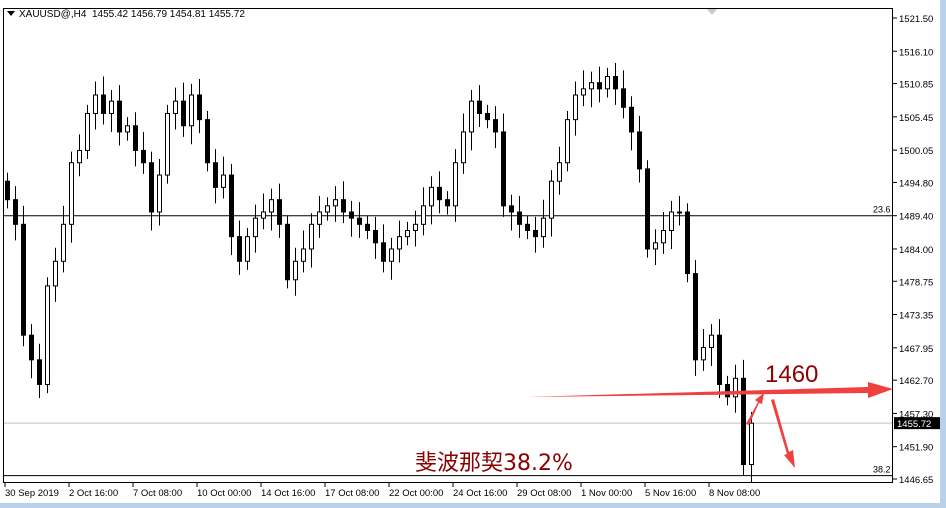 This screenshot has width=946, height=508. I want to click on dropdown-triangle-icon, so click(11, 13).